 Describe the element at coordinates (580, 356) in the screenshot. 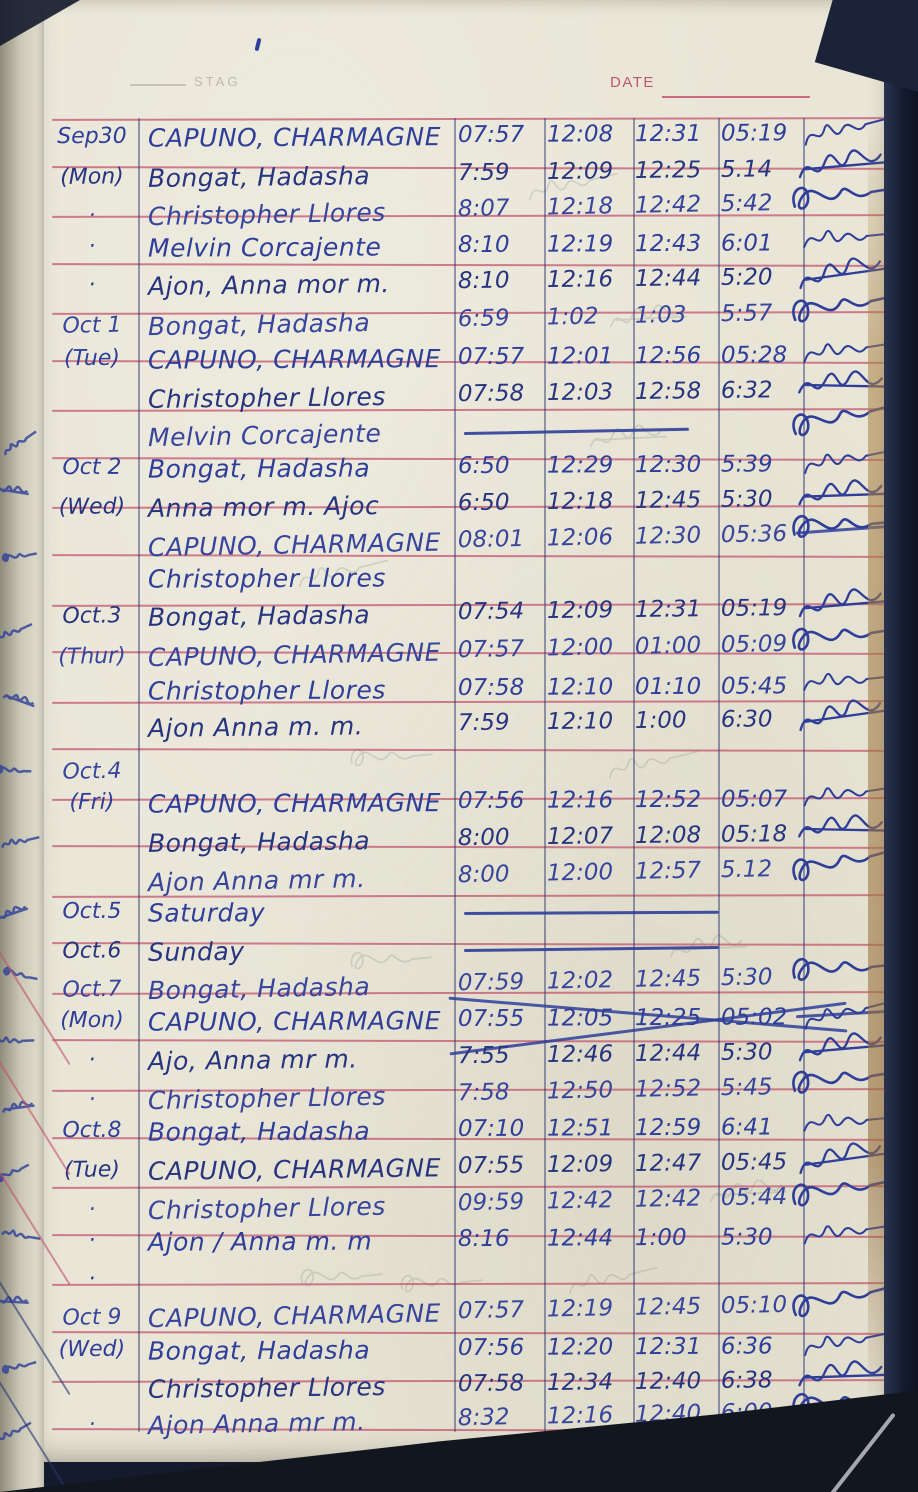

I see `lunch-out-cell: 12:01` at that location.